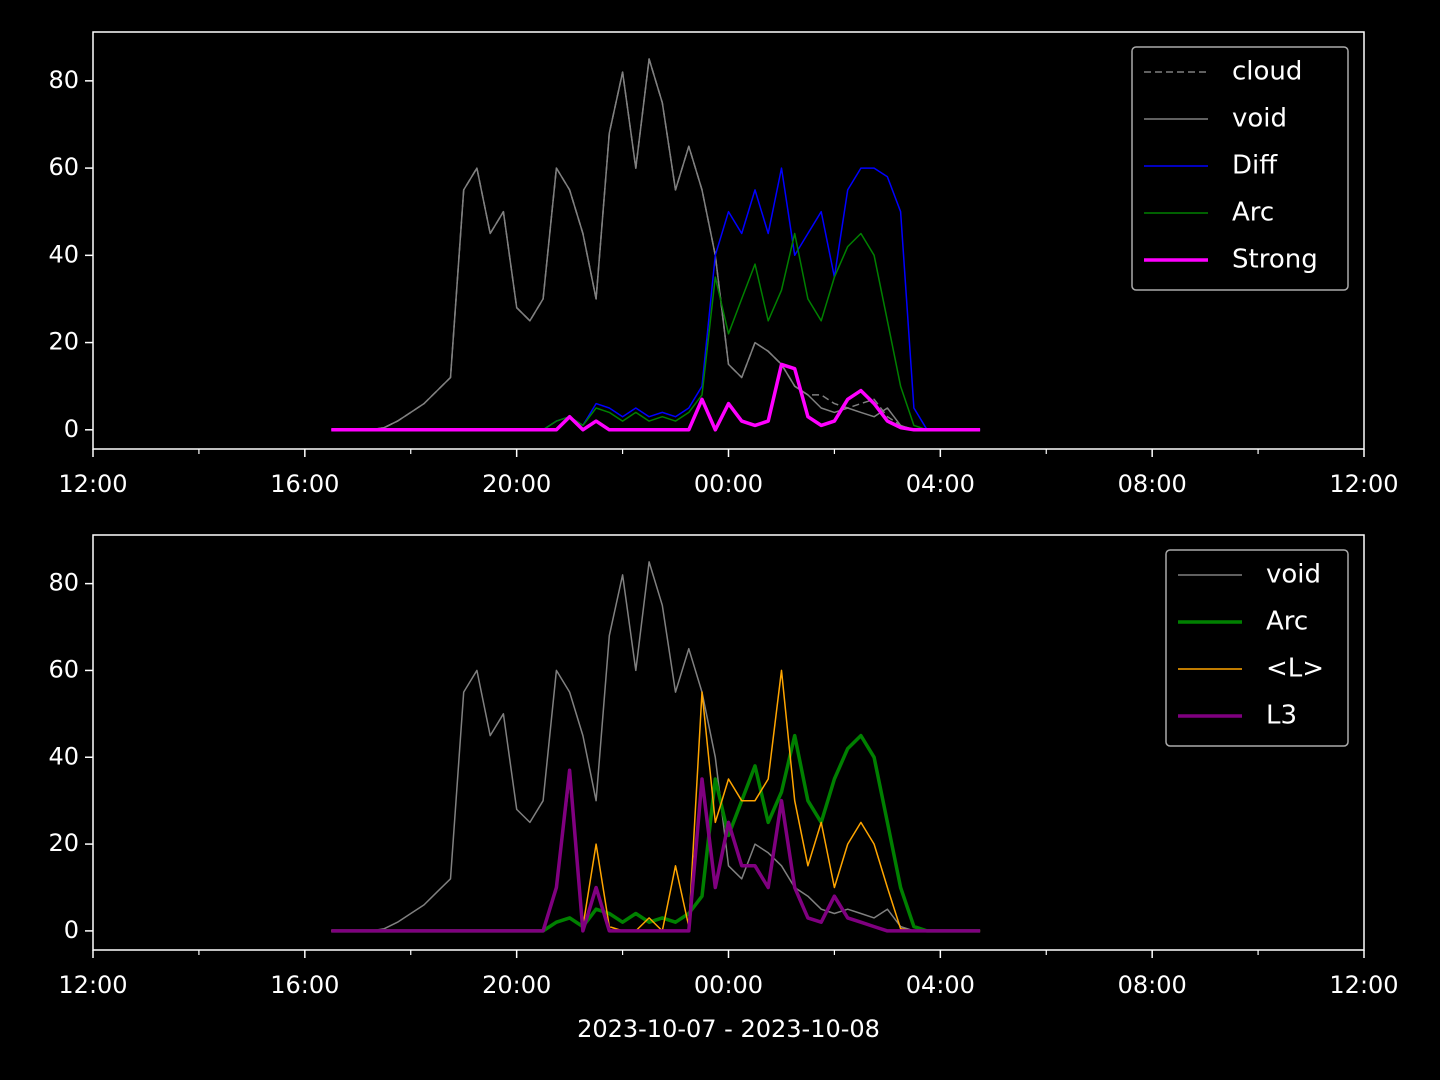 The image size is (1440, 1080). What do you see at coordinates (1275, 260) in the screenshot?
I see `legend-label: Strong` at bounding box center [1275, 260].